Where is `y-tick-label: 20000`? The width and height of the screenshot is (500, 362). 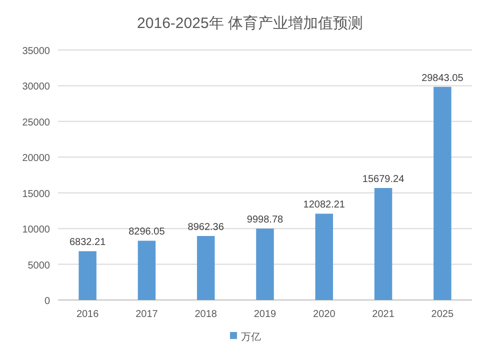 y-tick-label: 20000 is located at coordinates (36, 158).